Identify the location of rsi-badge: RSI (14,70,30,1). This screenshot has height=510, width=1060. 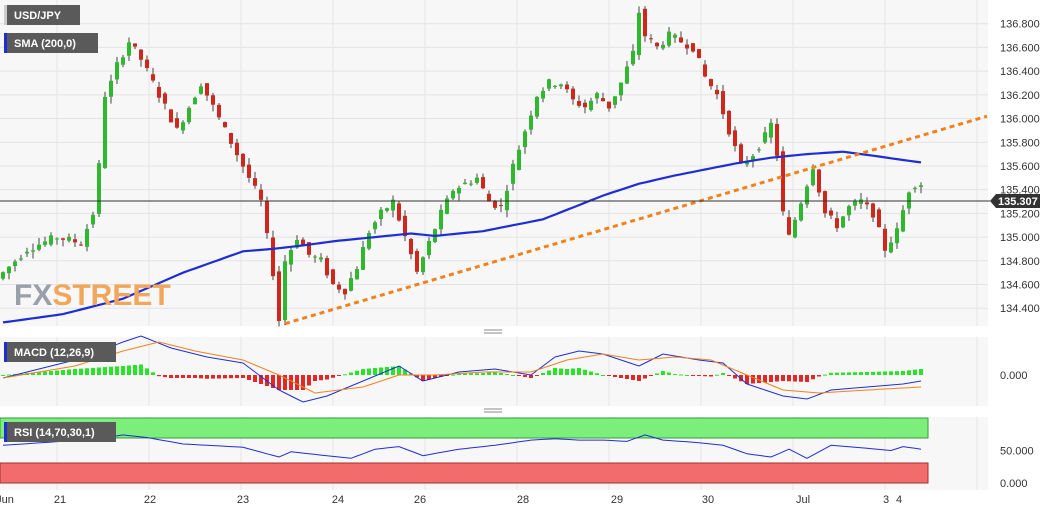
(60, 432).